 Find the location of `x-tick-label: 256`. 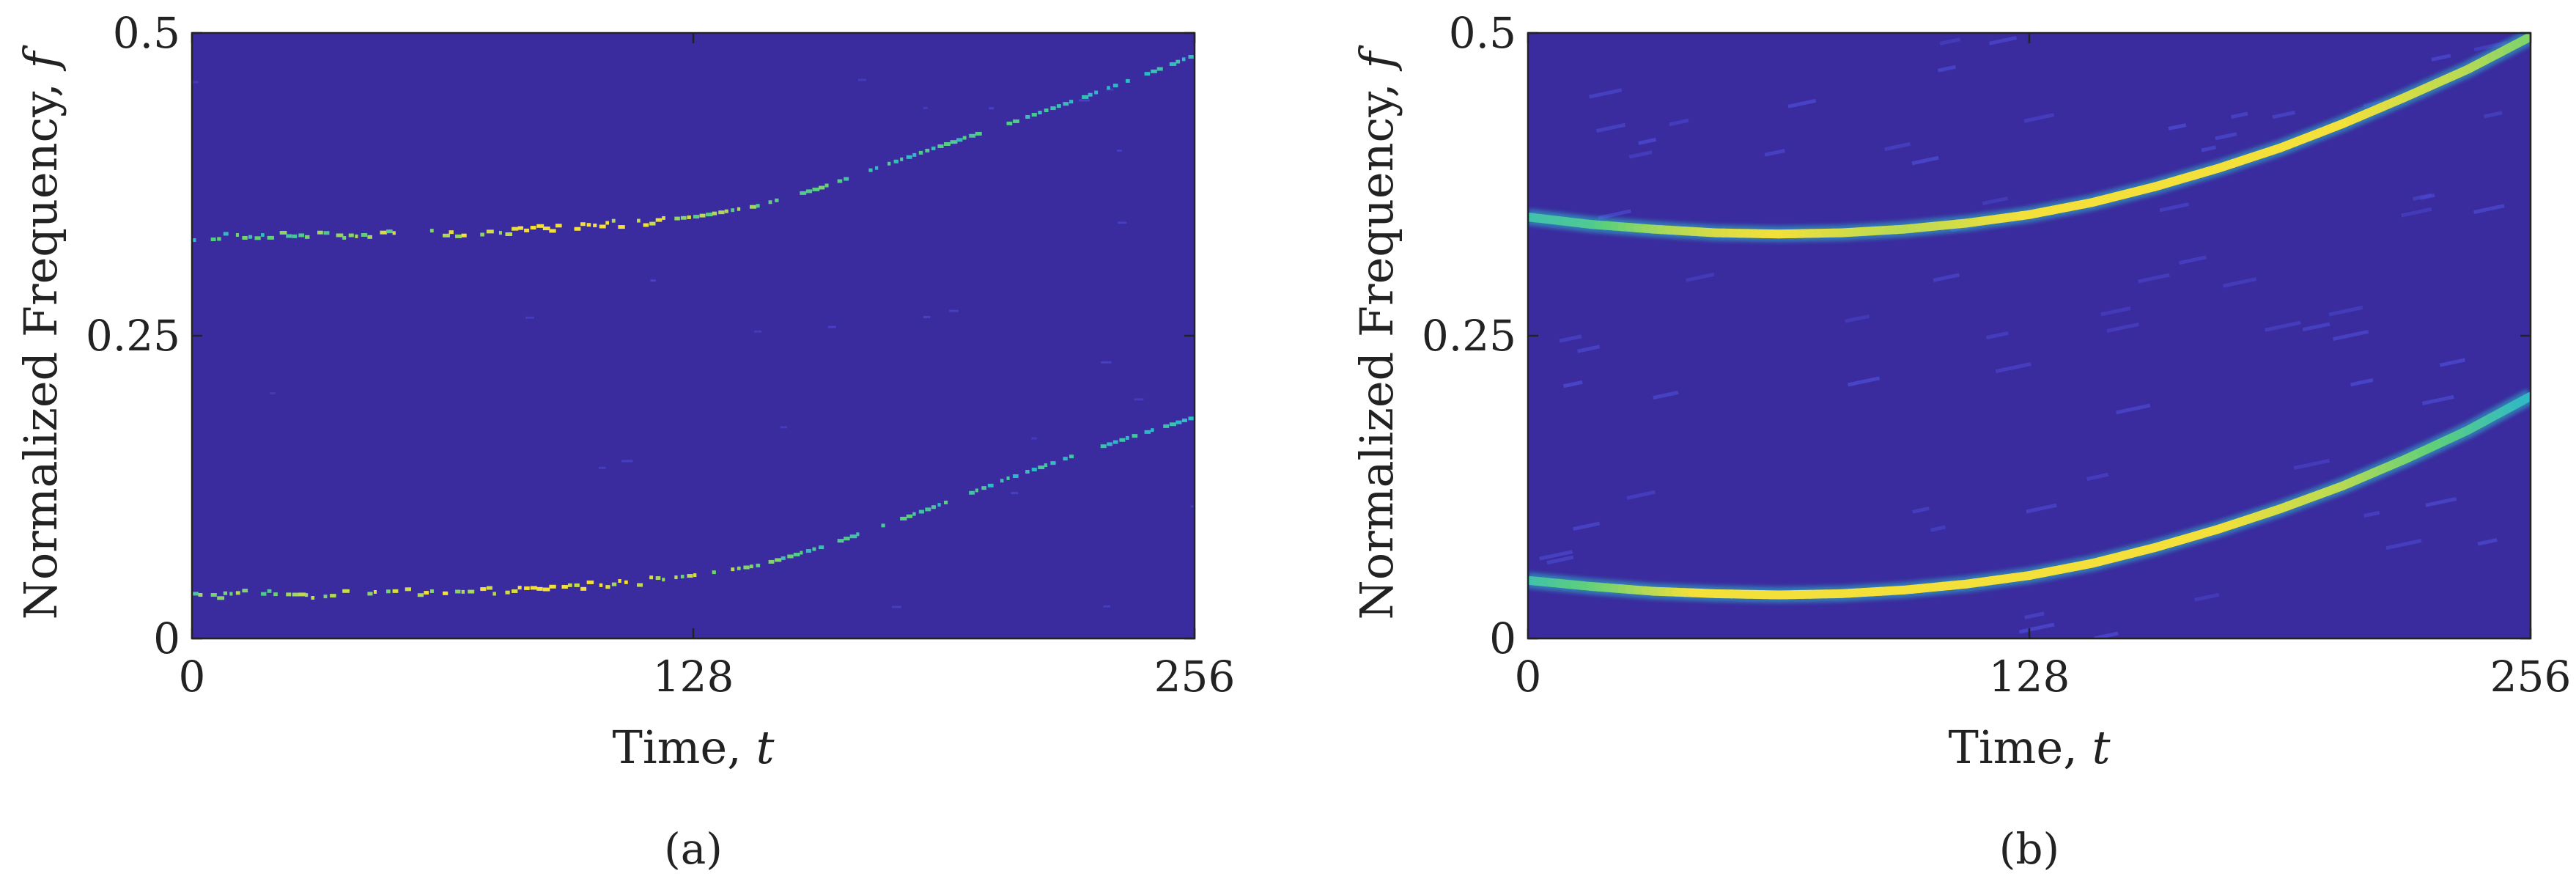

x-tick-label: 256 is located at coordinates (1195, 677).